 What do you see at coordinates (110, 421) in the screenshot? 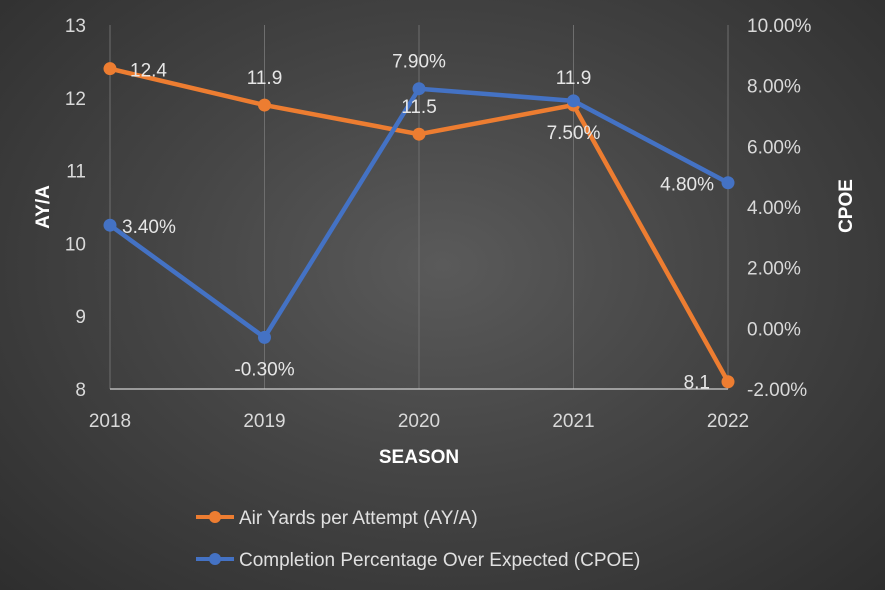
I see `x-tick-label: 2018` at bounding box center [110, 421].